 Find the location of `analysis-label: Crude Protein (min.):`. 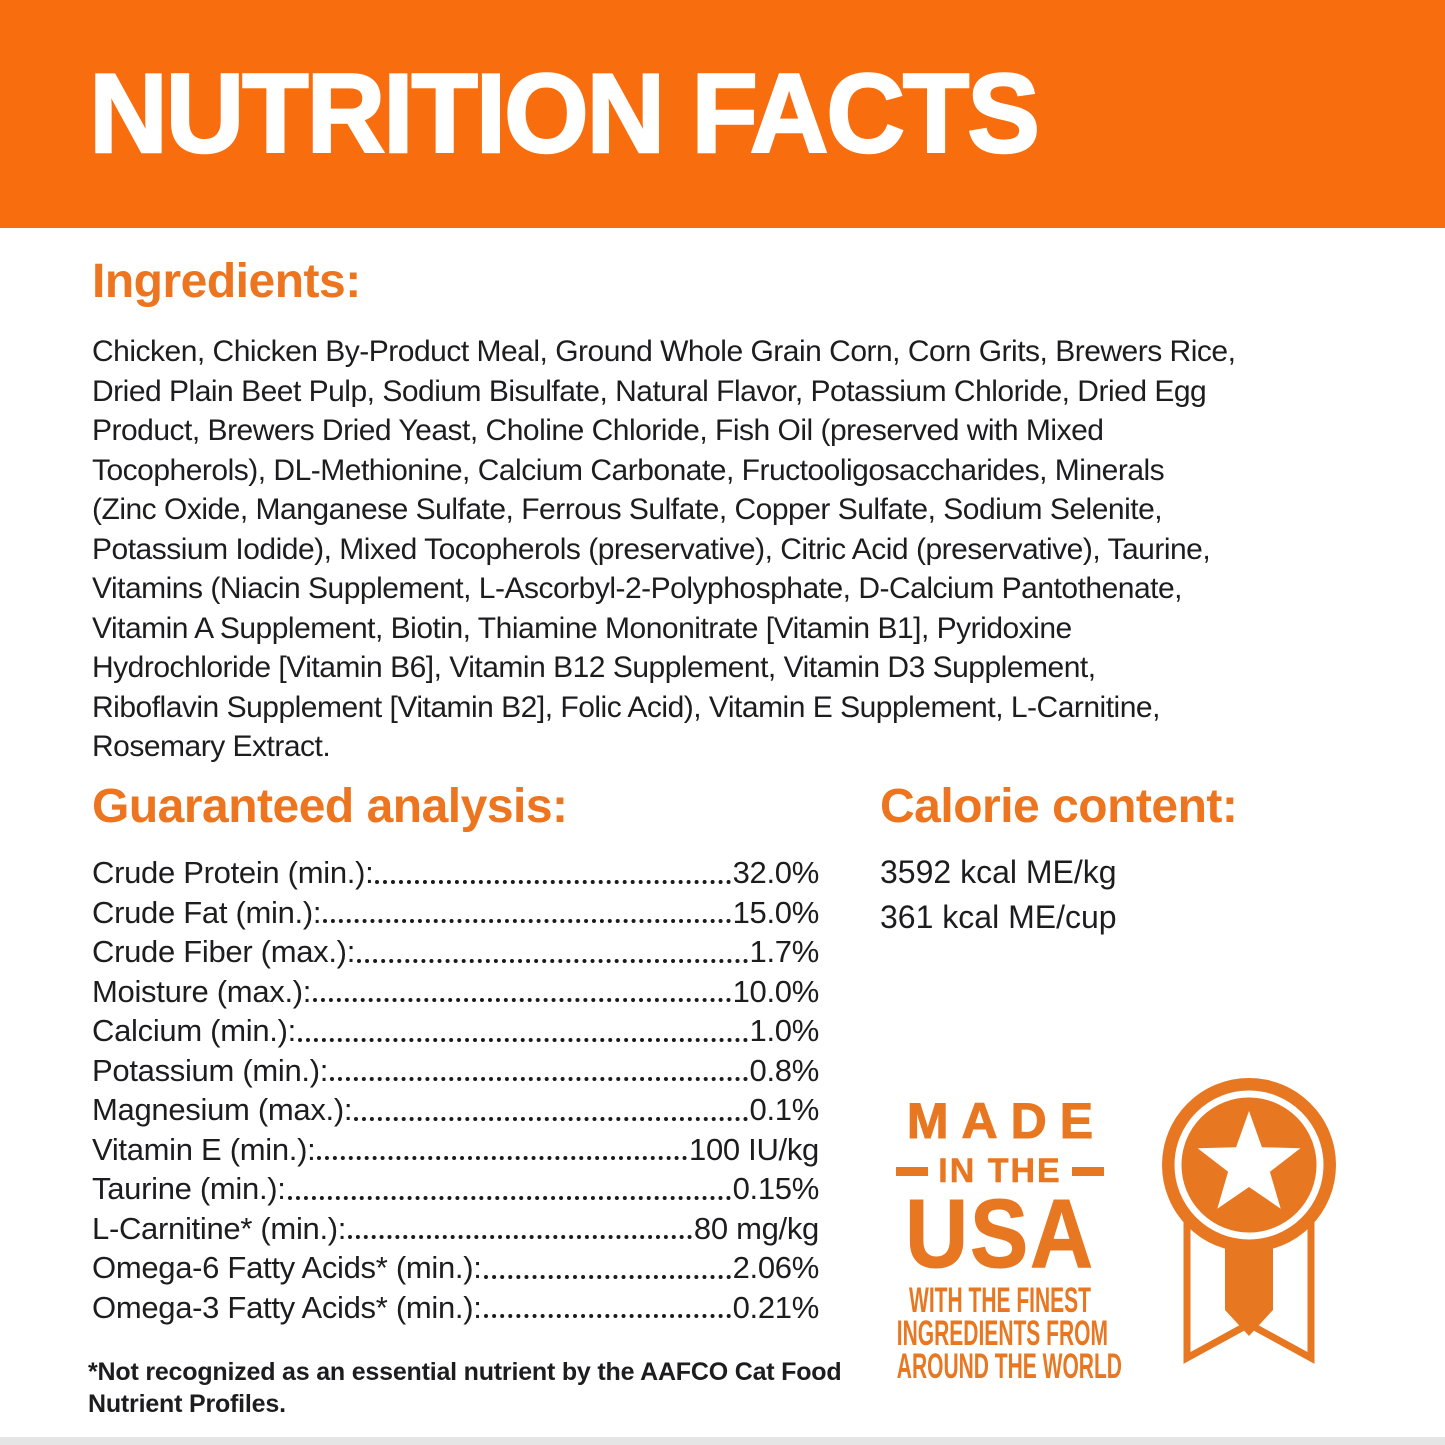

analysis-label: Crude Protein (min.): is located at coordinates (233, 872).